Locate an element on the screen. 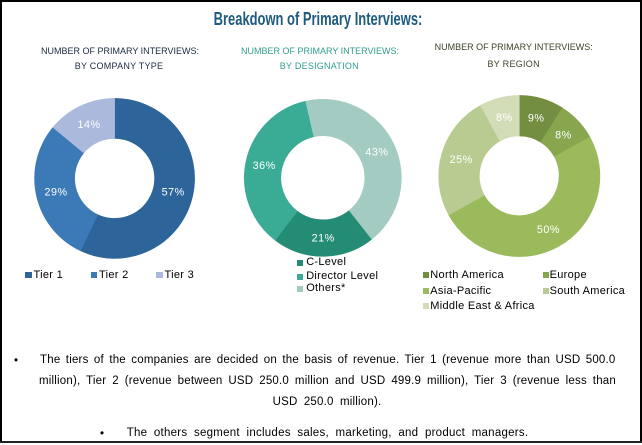 The height and width of the screenshot is (445, 642). svg-text: 57% is located at coordinates (173, 192).